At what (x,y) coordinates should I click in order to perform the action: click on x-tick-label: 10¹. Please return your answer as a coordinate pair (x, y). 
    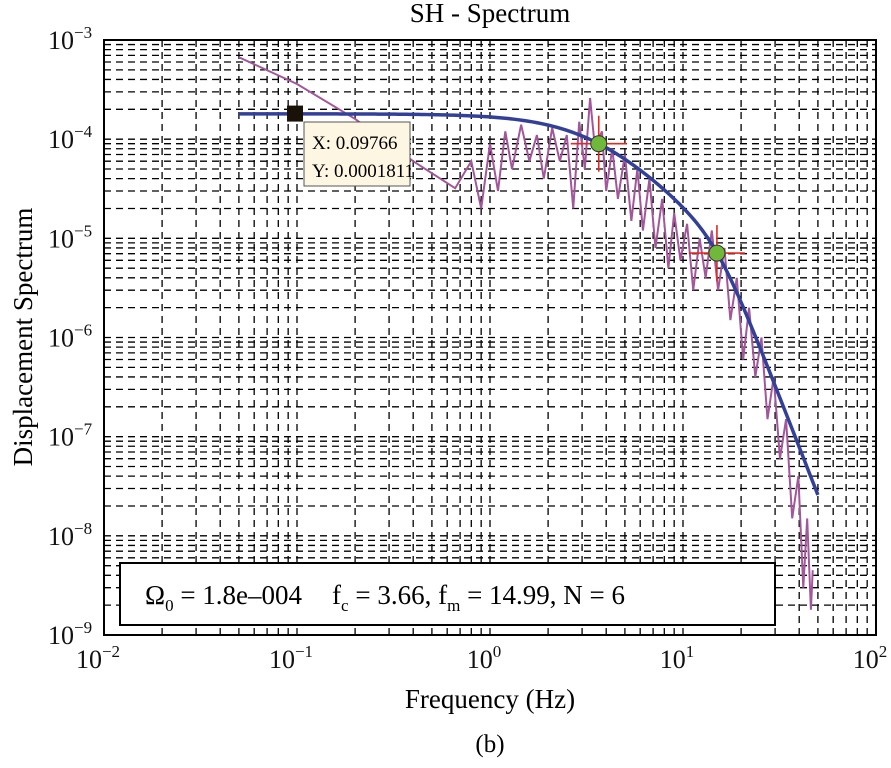
    Looking at the image, I should click on (677, 658).